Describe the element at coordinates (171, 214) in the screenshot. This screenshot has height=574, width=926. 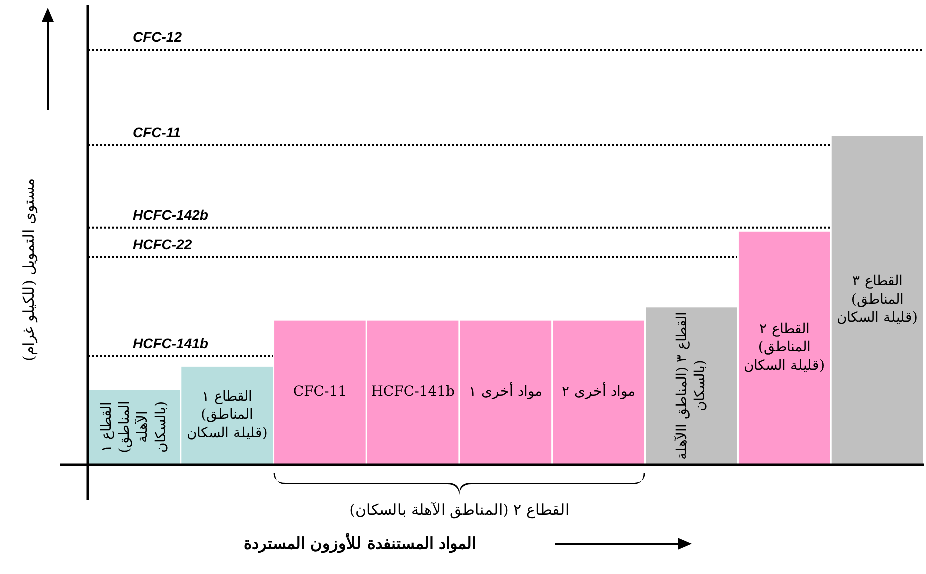
I see `ref-line-label: HCFC-142b` at that location.